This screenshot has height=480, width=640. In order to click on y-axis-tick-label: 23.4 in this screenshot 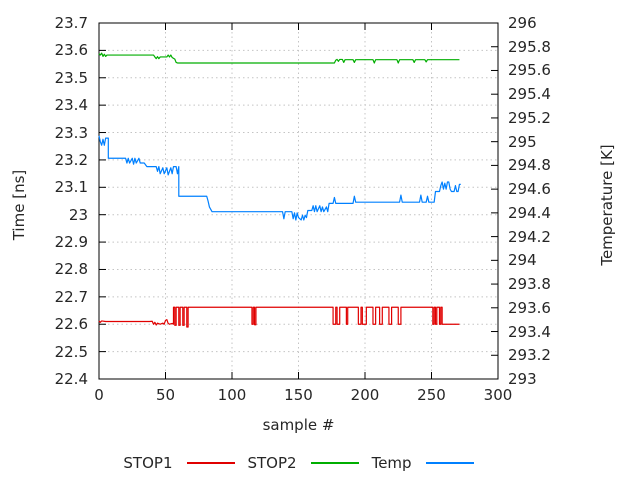, I will do `click(71, 105)`.